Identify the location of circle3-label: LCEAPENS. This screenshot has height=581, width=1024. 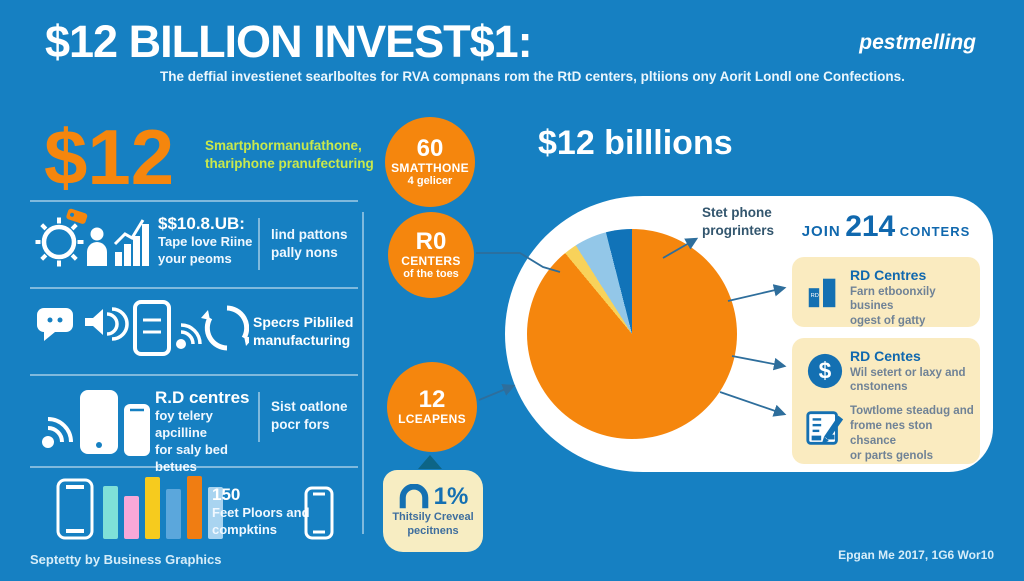
(432, 419).